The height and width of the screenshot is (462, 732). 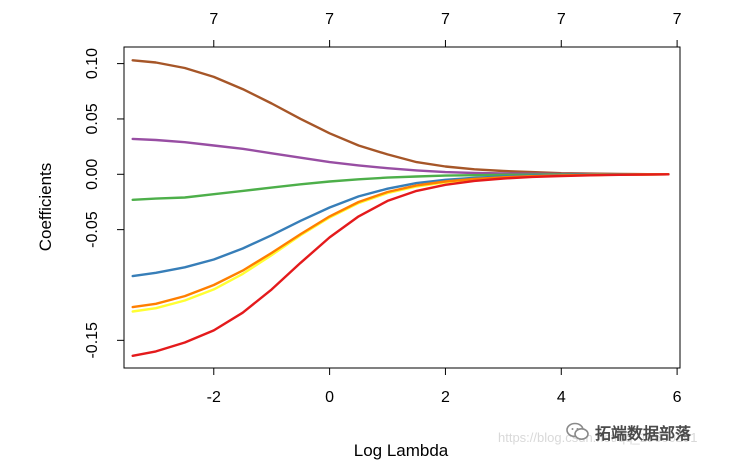 I want to click on wechat-icon, so click(x=578, y=432).